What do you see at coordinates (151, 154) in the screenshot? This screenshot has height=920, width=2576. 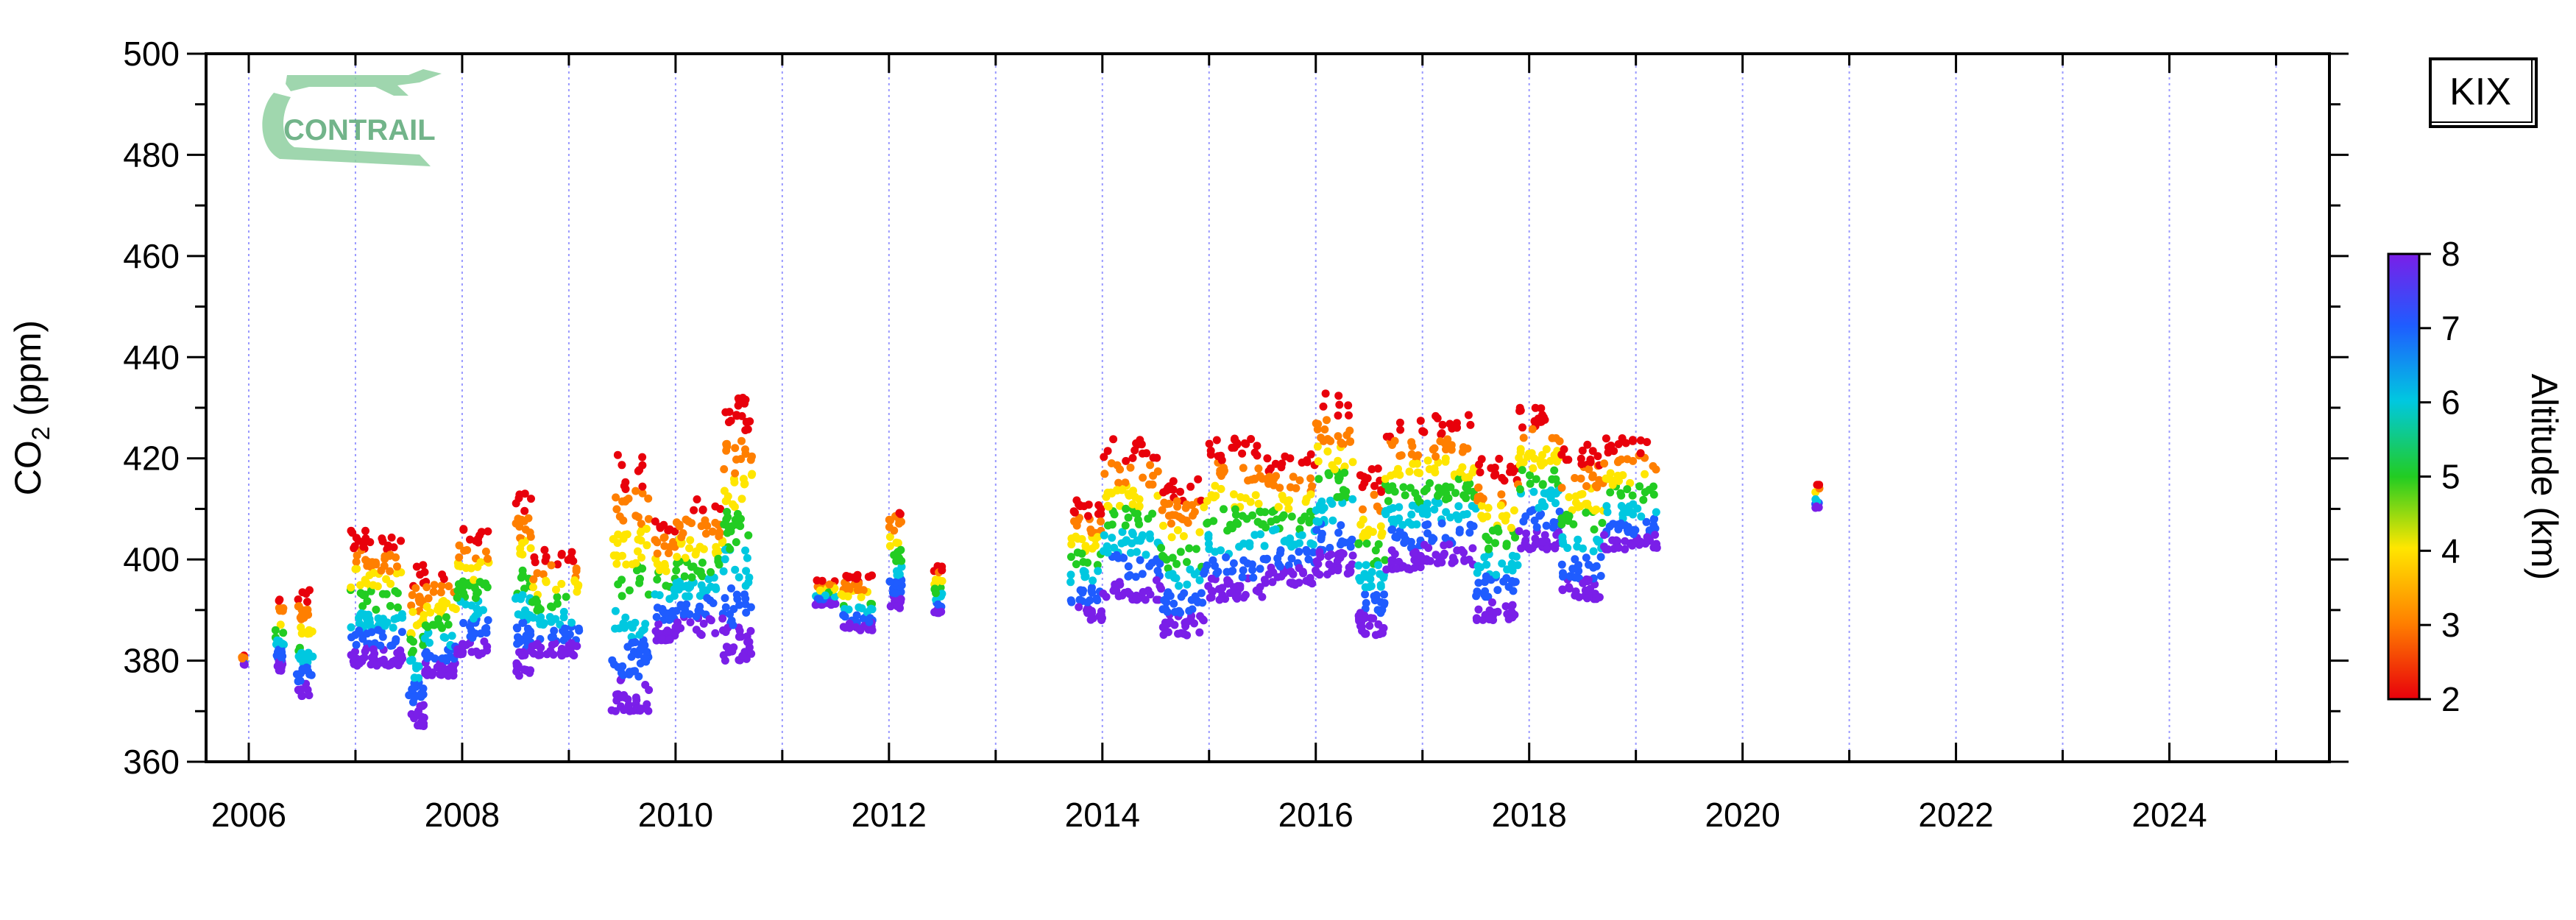 I see `y-tick-label: 480` at bounding box center [151, 154].